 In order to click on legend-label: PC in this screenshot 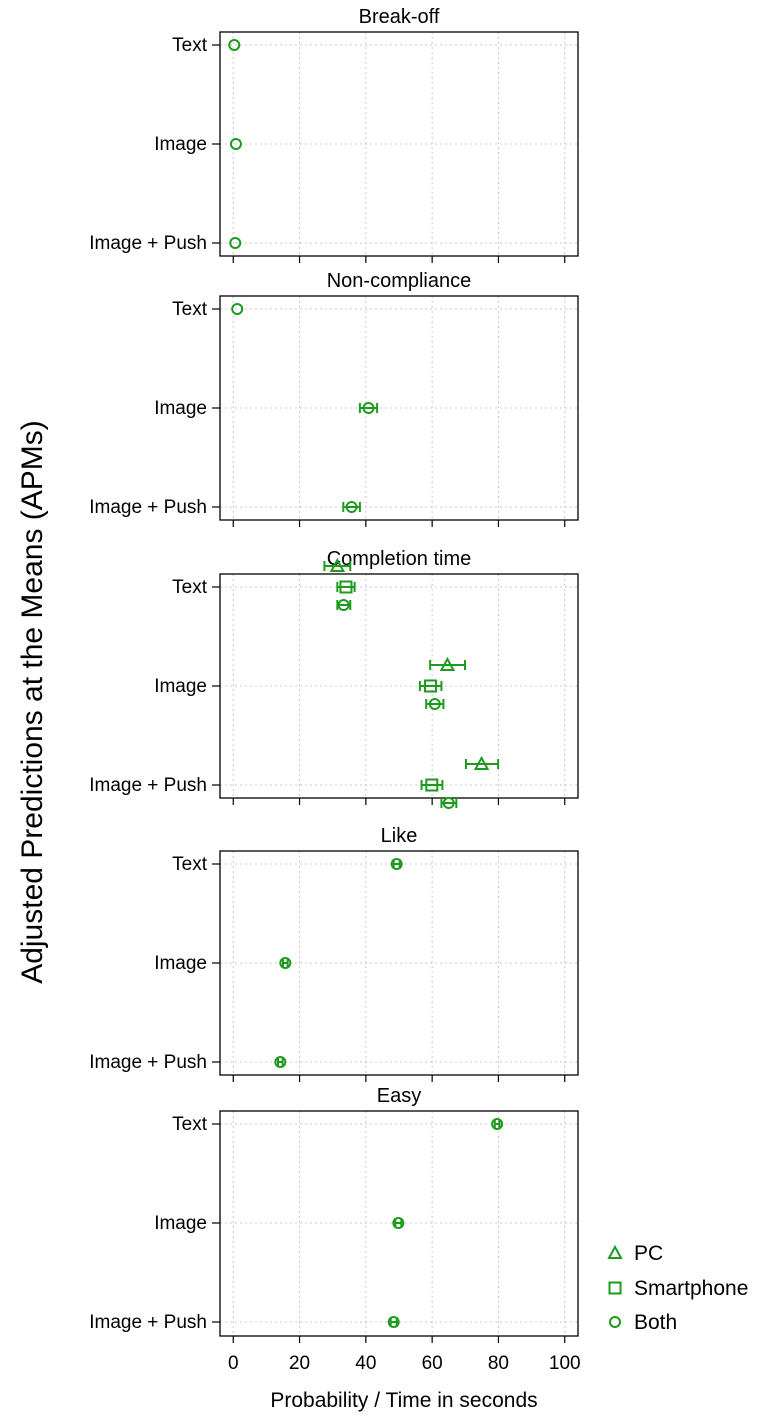, I will do `click(648, 1253)`.